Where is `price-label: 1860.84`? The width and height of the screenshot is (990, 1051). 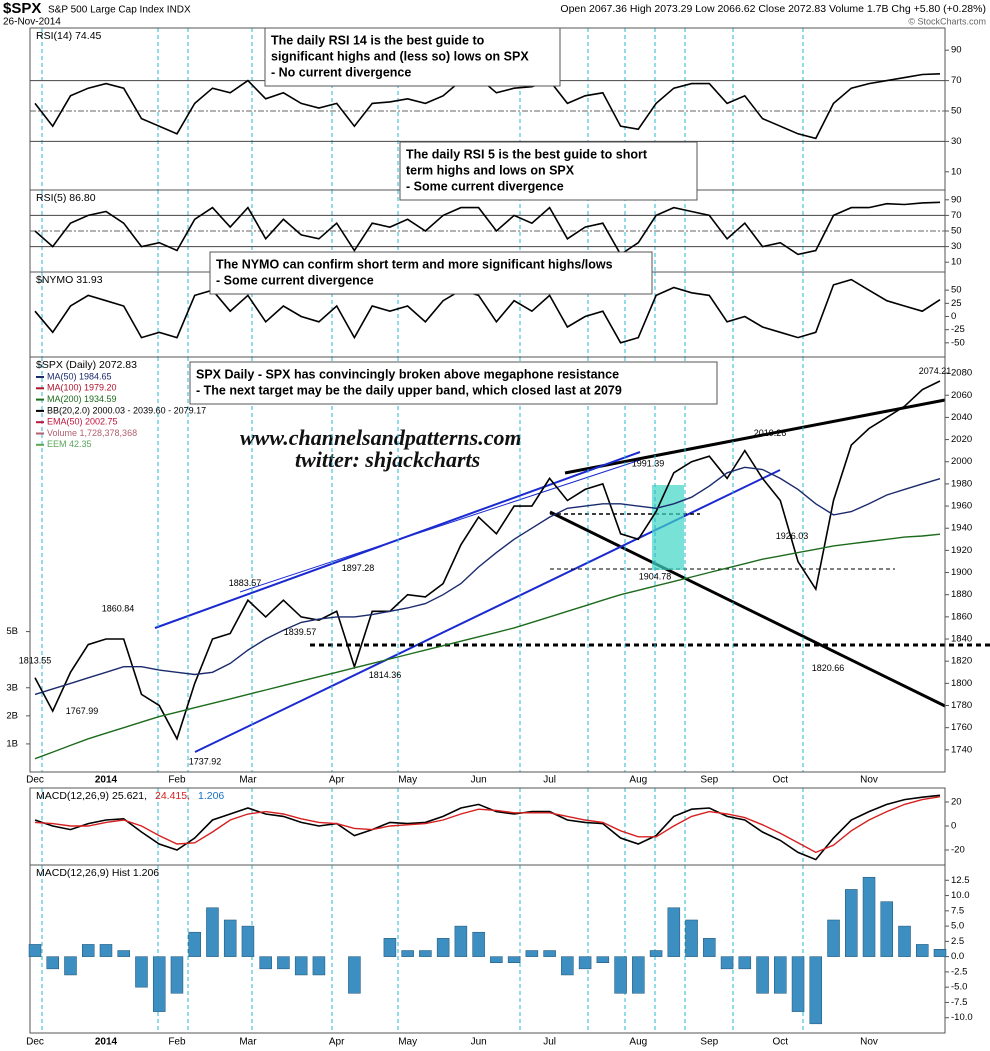 price-label: 1860.84 is located at coordinates (118, 608).